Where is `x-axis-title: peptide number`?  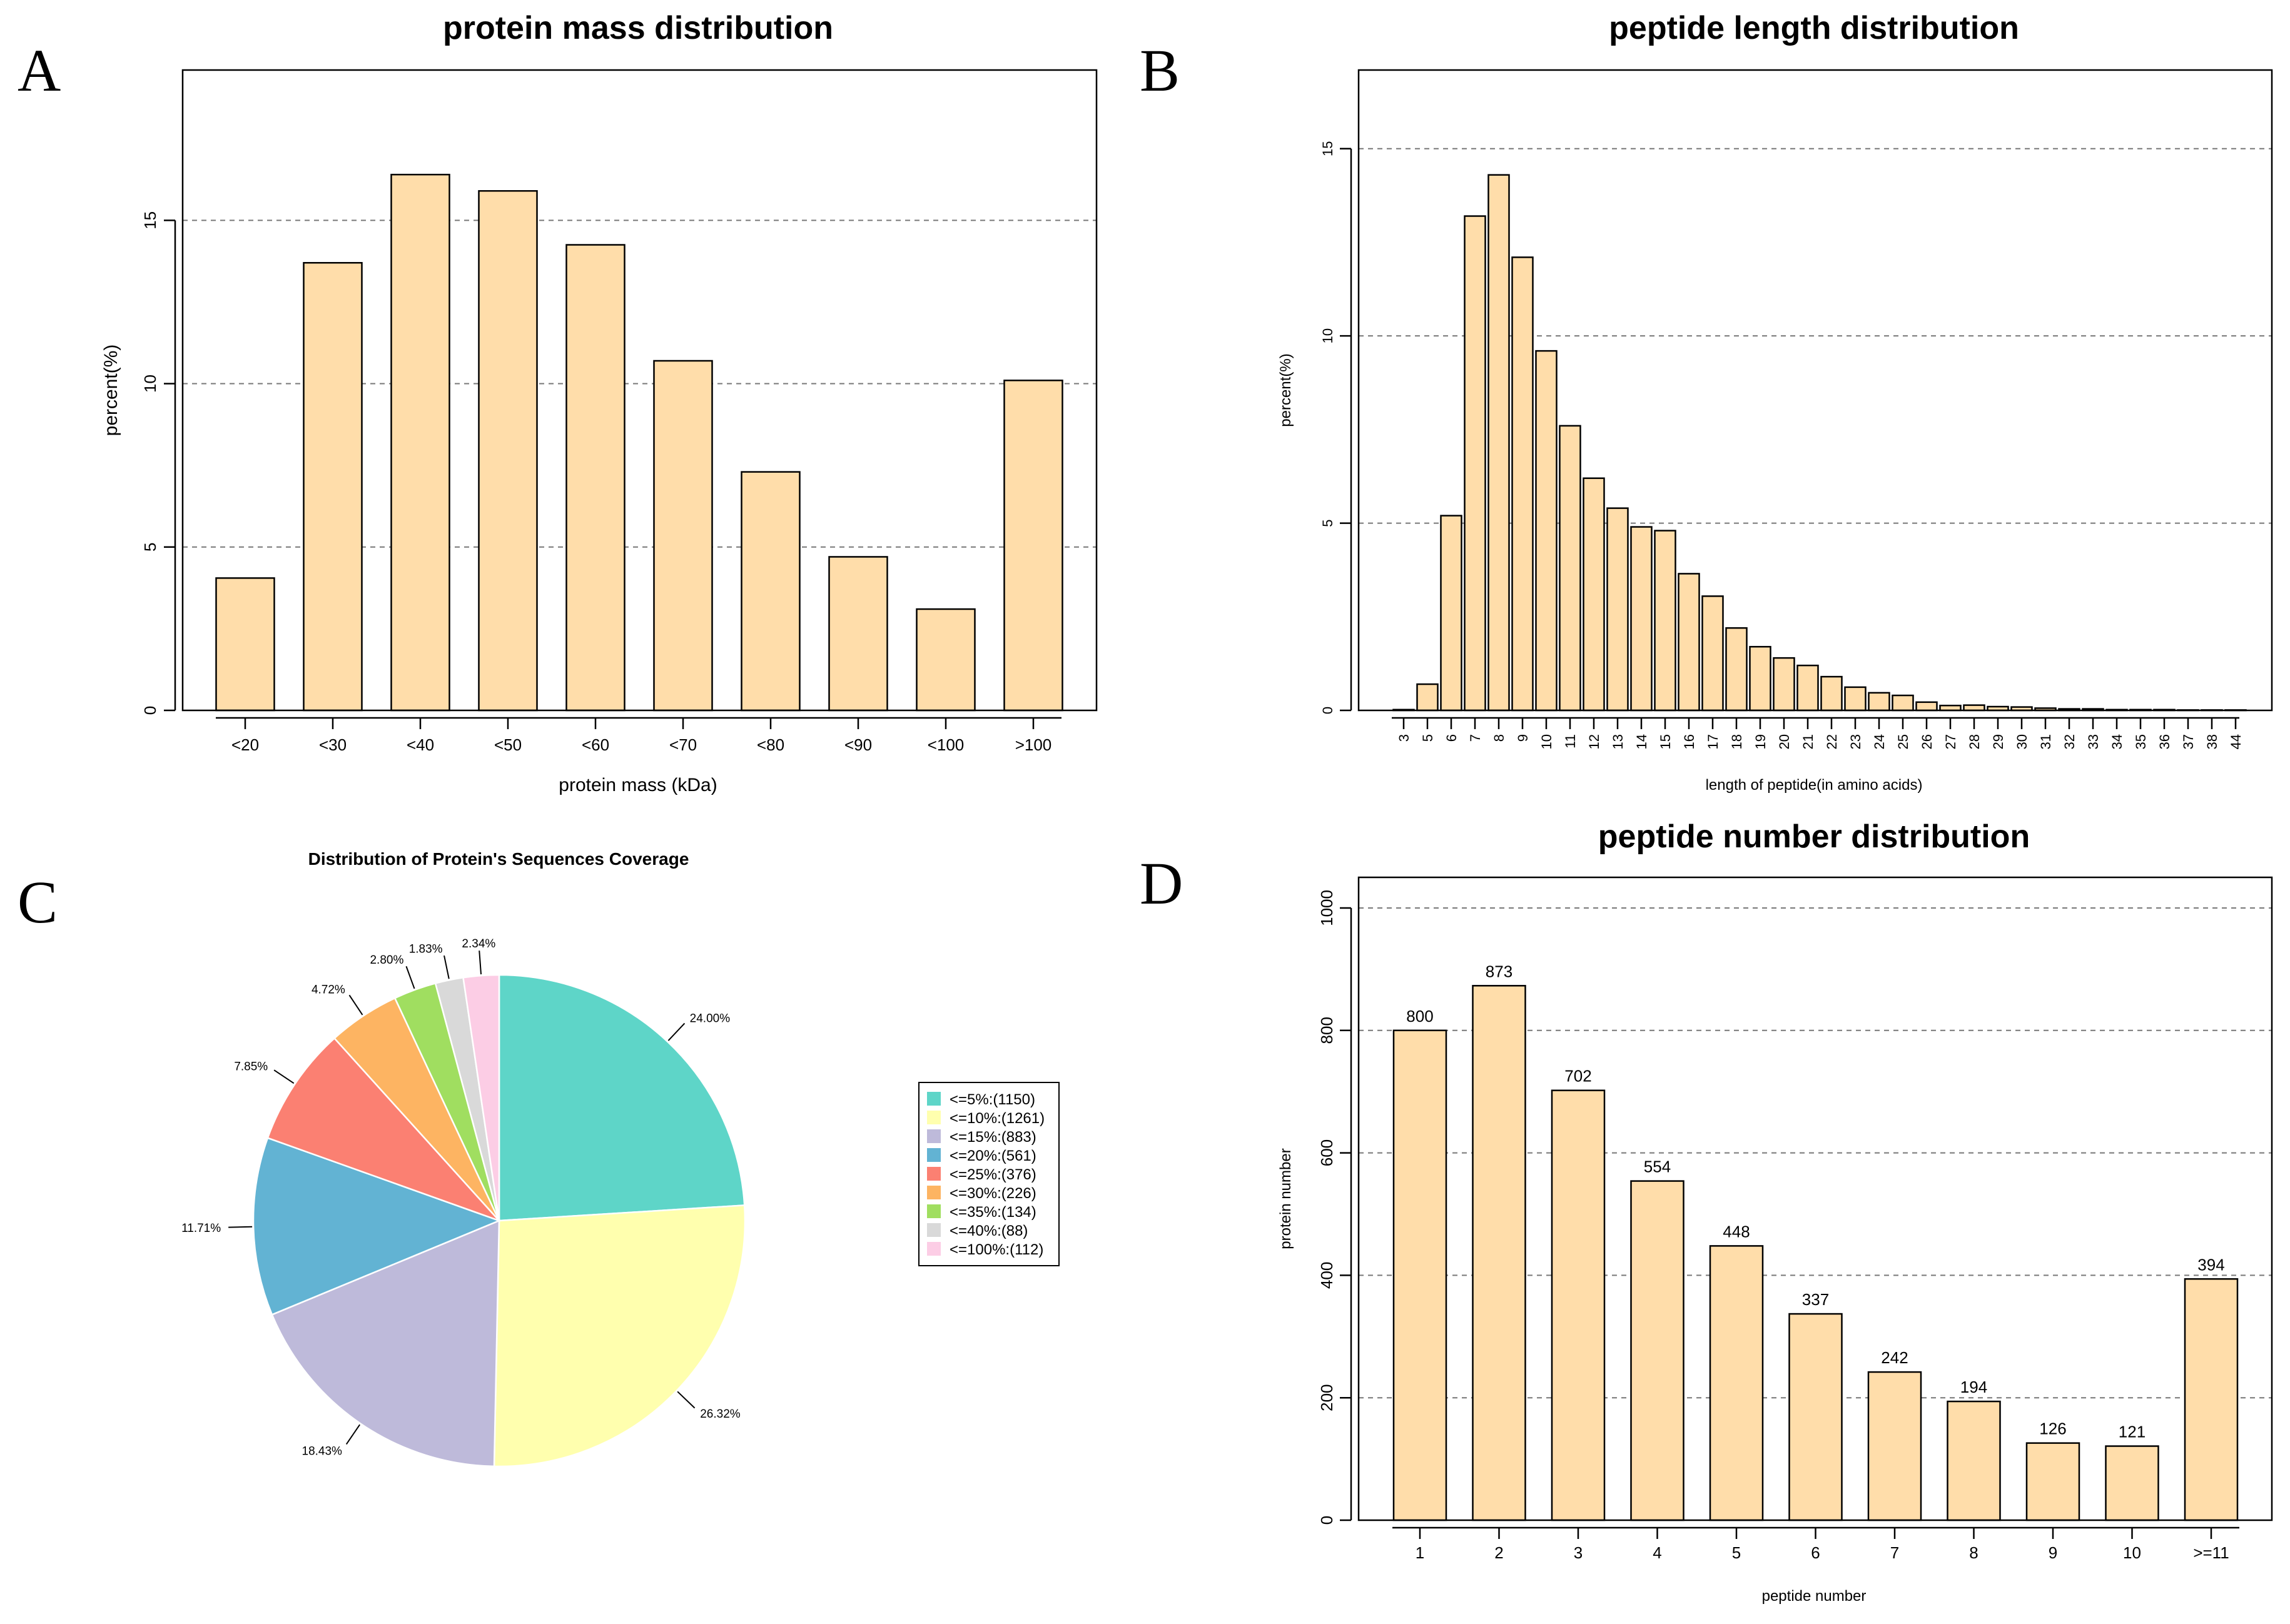 x-axis-title: peptide number is located at coordinates (1814, 1596).